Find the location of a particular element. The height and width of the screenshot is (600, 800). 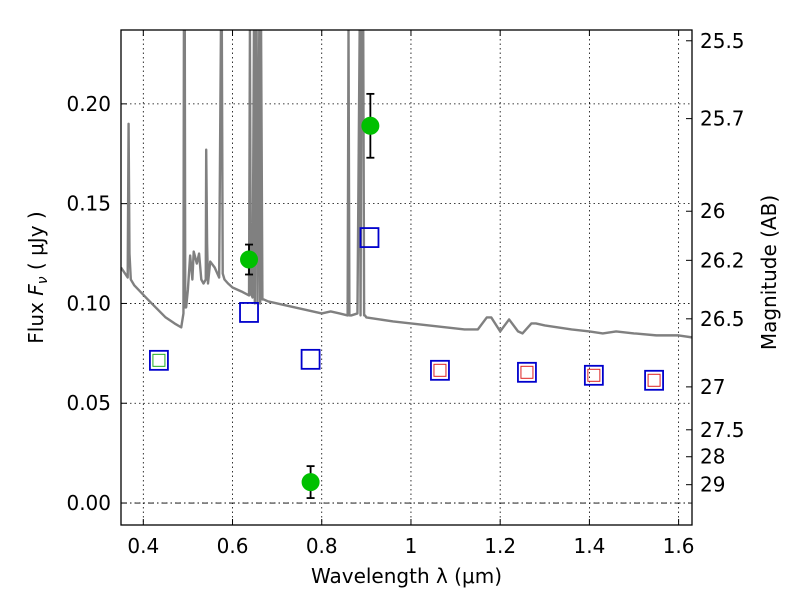

x-tick-label: 0.8 is located at coordinates (322, 546).